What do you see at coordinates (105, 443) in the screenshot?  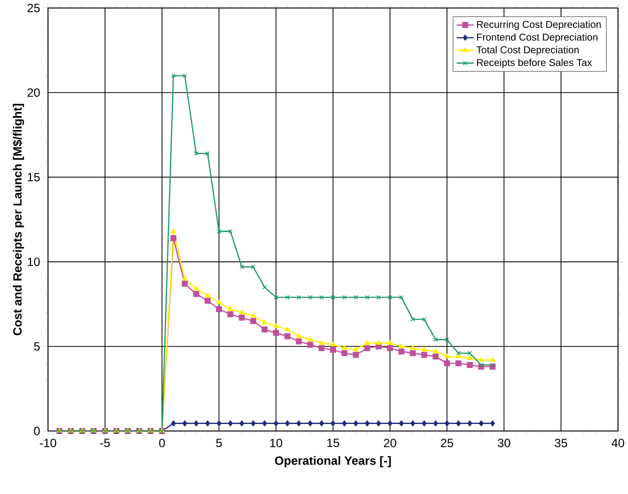 I see `x-tick-label: -5` at bounding box center [105, 443].